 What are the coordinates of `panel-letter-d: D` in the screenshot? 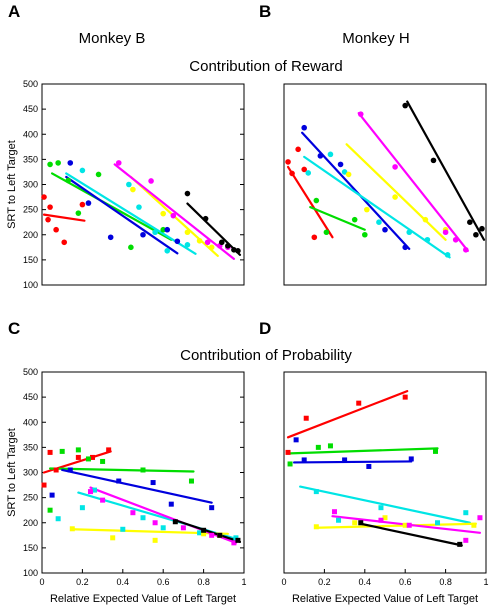 It's located at (265, 328).